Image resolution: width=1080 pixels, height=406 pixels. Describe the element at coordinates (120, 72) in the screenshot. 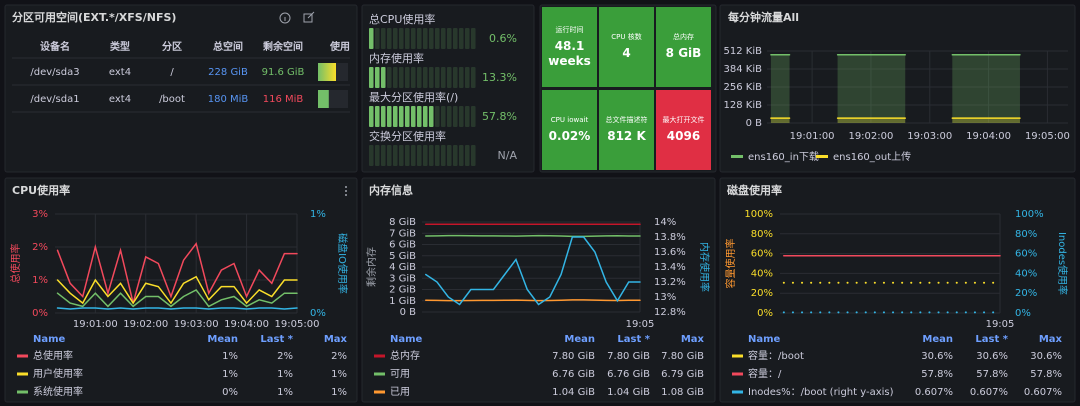

I see `table-cell: ext4` at that location.